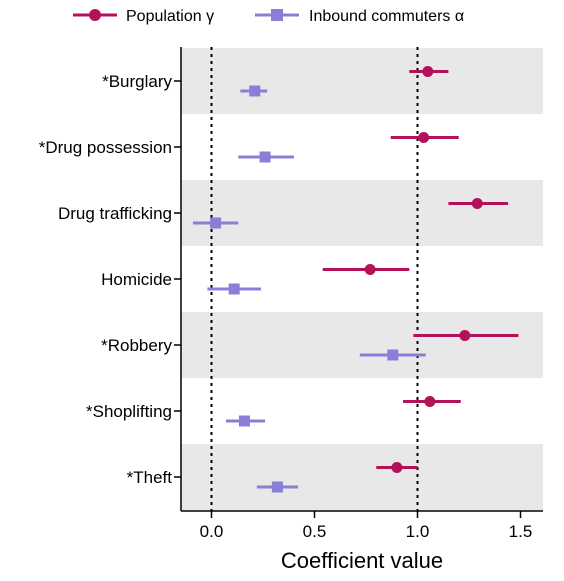 Image resolution: width=564 pixels, height=581 pixels. I want to click on y-tick-label: *Robbery, so click(136, 345).